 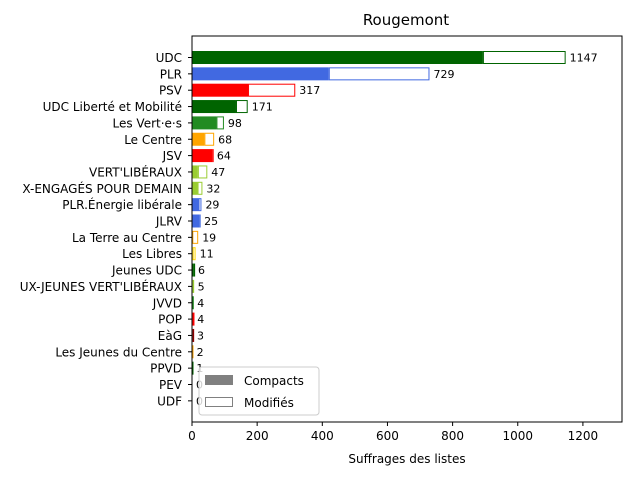 I want to click on bar-modifies-vert-liberaux, so click(x=202, y=172).